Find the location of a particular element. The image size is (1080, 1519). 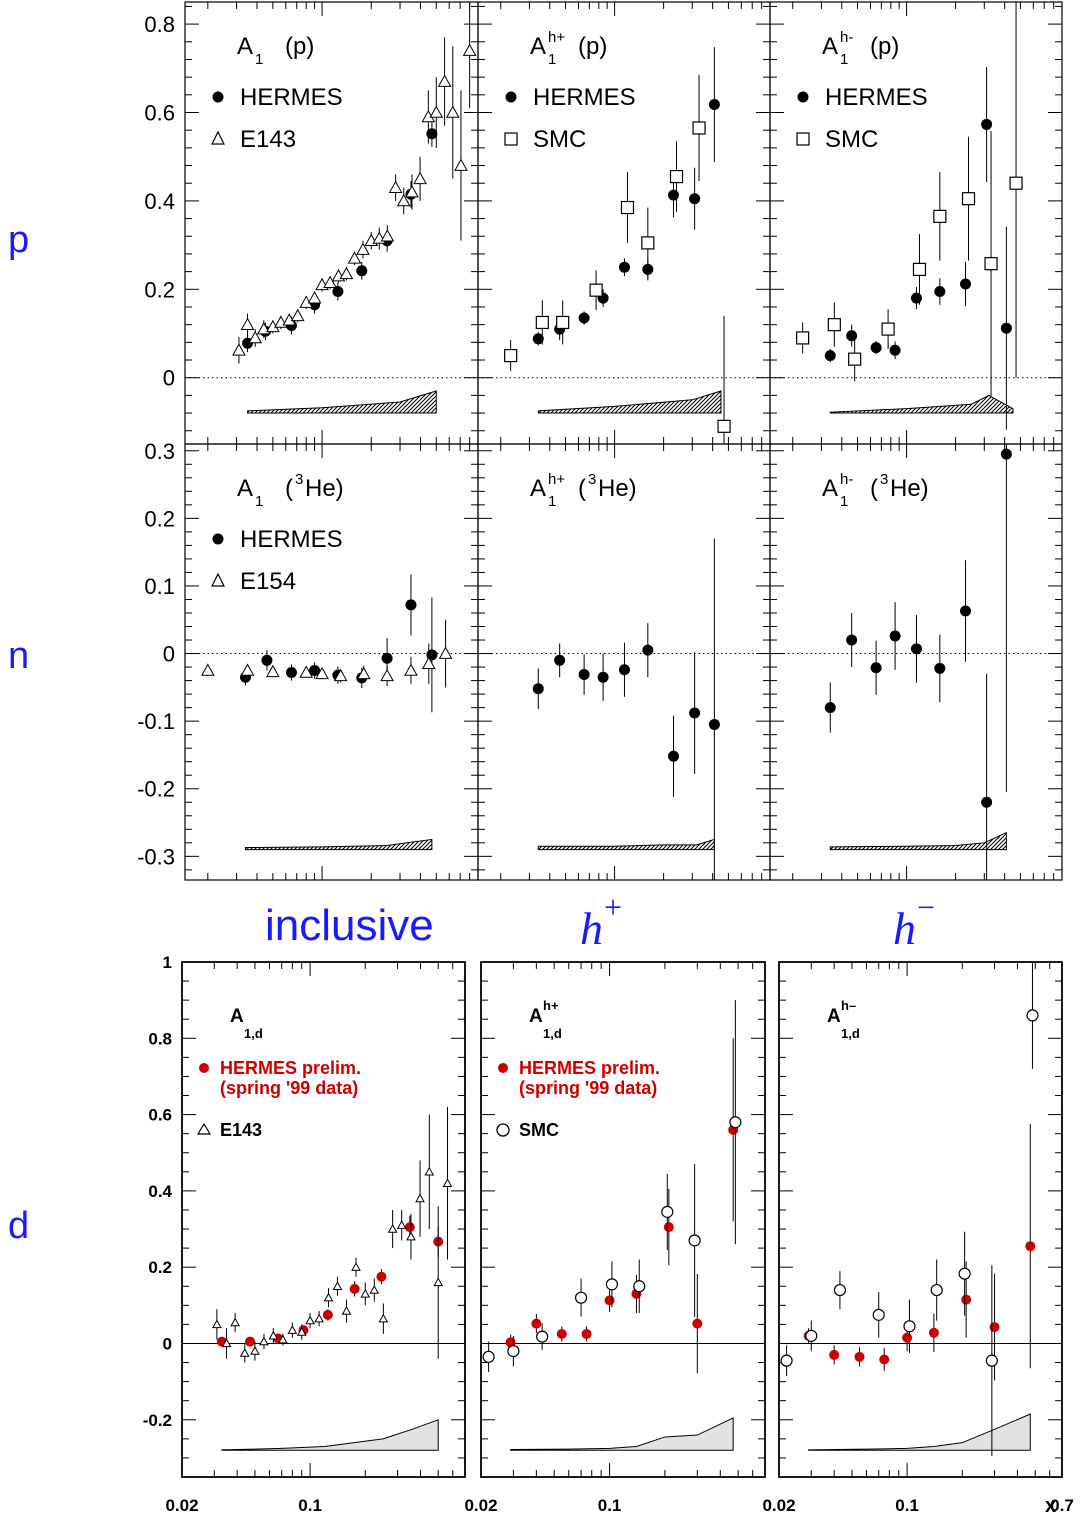

y-tick-label: -0.1 is located at coordinates (156, 721).